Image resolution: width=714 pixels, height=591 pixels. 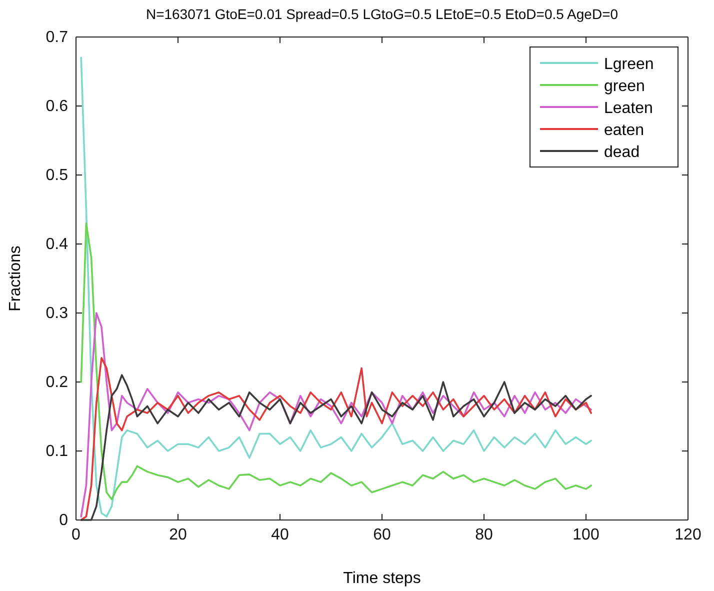 What do you see at coordinates (624, 130) in the screenshot?
I see `legend-label: eaten` at bounding box center [624, 130].